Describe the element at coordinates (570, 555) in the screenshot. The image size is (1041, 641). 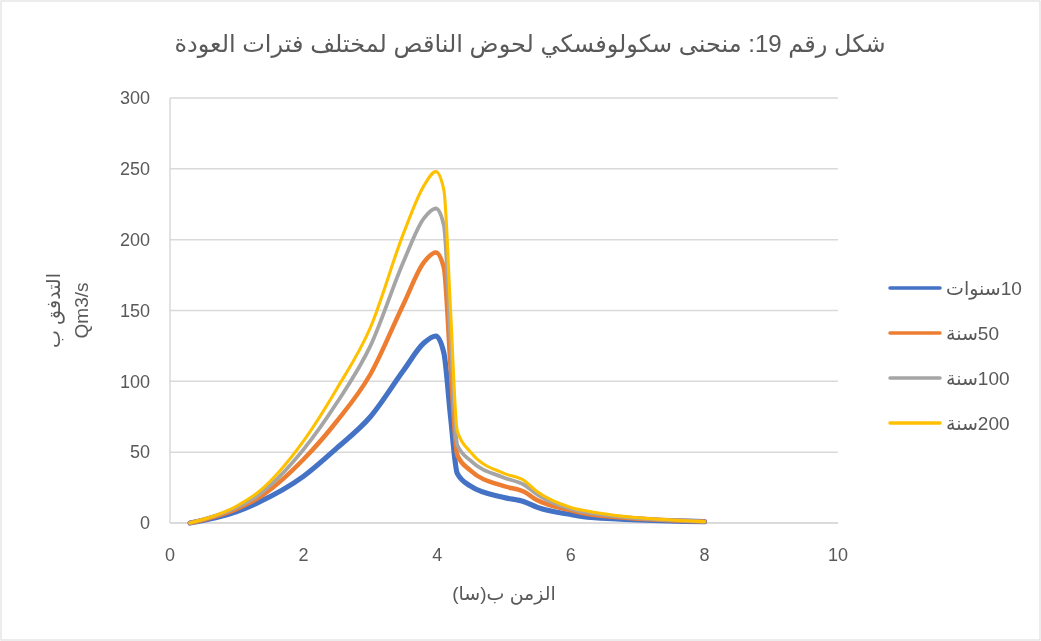
I see `x-tick-label: 6` at that location.